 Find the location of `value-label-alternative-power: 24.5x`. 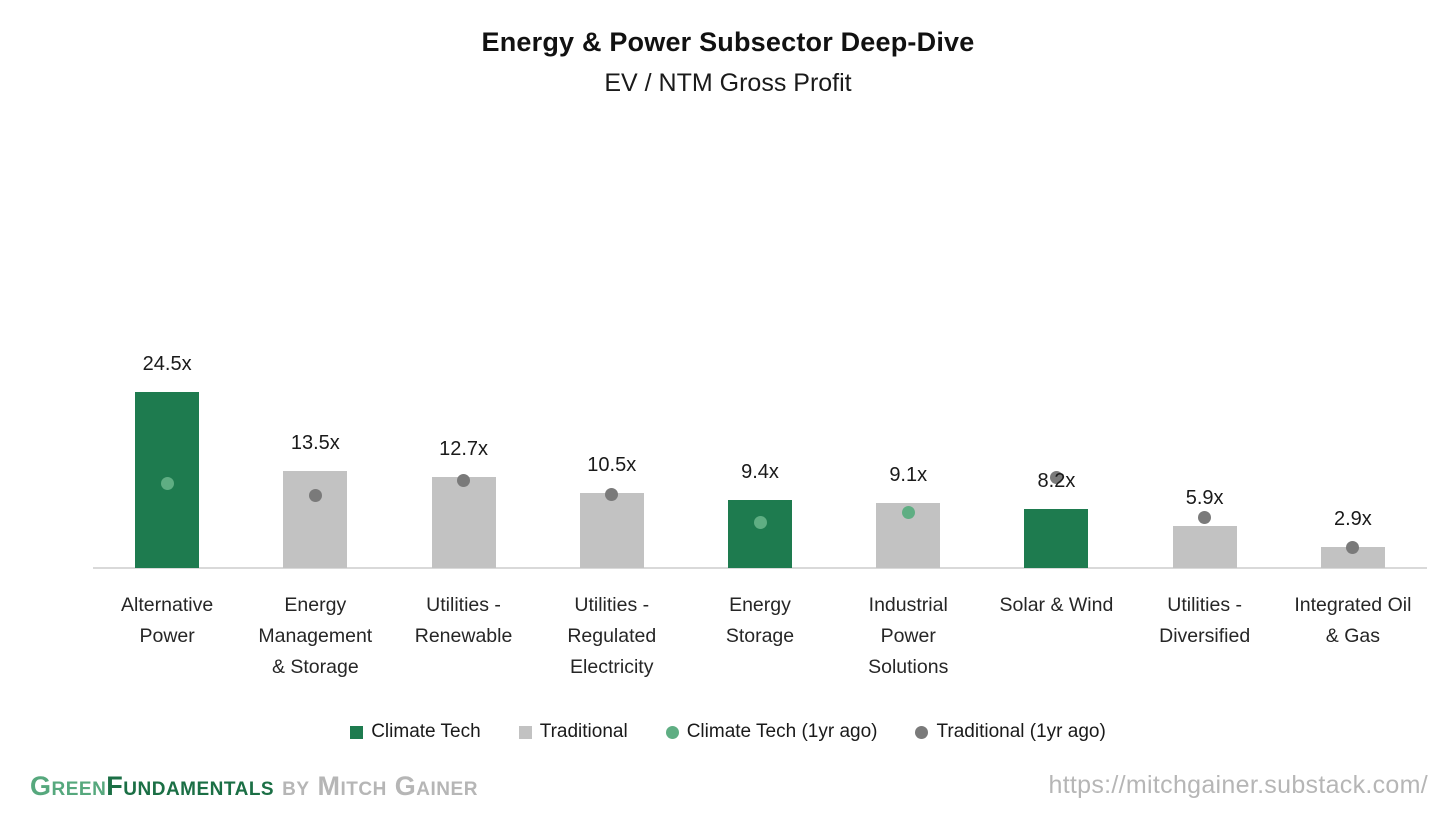

value-label-alternative-power: 24.5x is located at coordinates (167, 363).